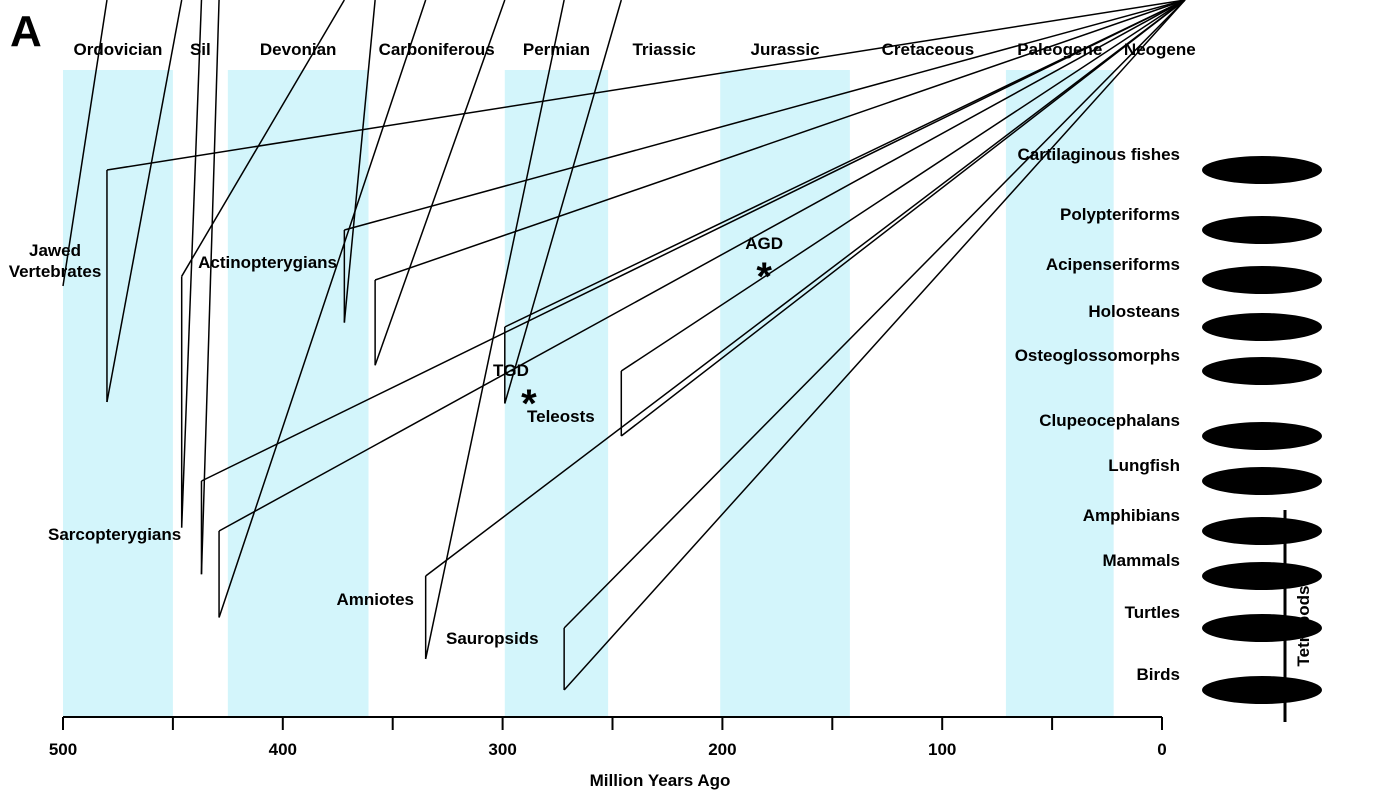 This screenshot has width=1374, height=801. What do you see at coordinates (722, 749) in the screenshot?
I see `tick-label: 200` at bounding box center [722, 749].